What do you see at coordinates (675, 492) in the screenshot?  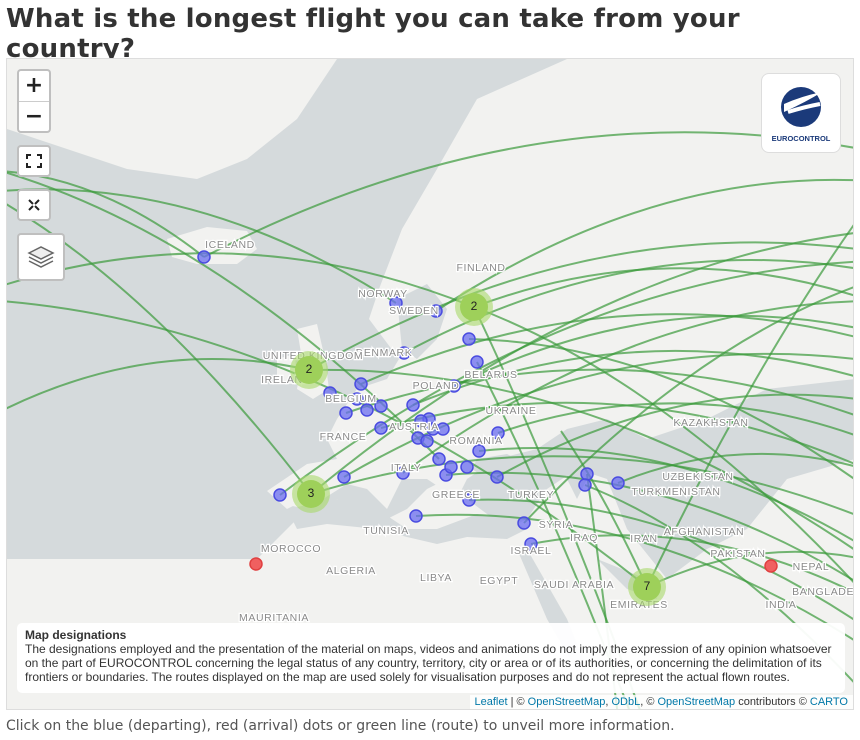 I see `country-label: TURKMENISTAN` at bounding box center [675, 492].